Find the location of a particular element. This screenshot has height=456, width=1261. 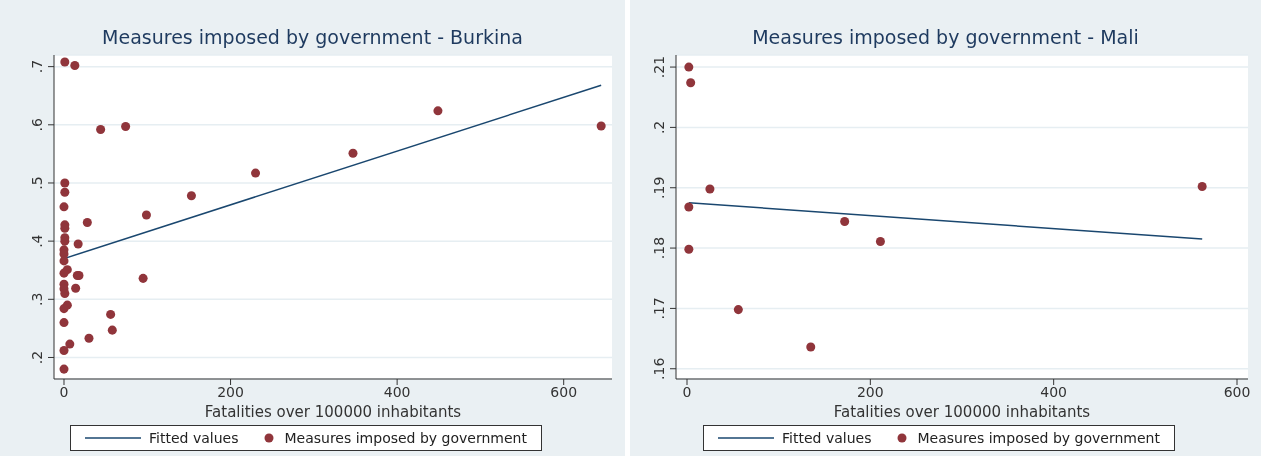

y-tick-label: .19 is located at coordinates (659, 187).